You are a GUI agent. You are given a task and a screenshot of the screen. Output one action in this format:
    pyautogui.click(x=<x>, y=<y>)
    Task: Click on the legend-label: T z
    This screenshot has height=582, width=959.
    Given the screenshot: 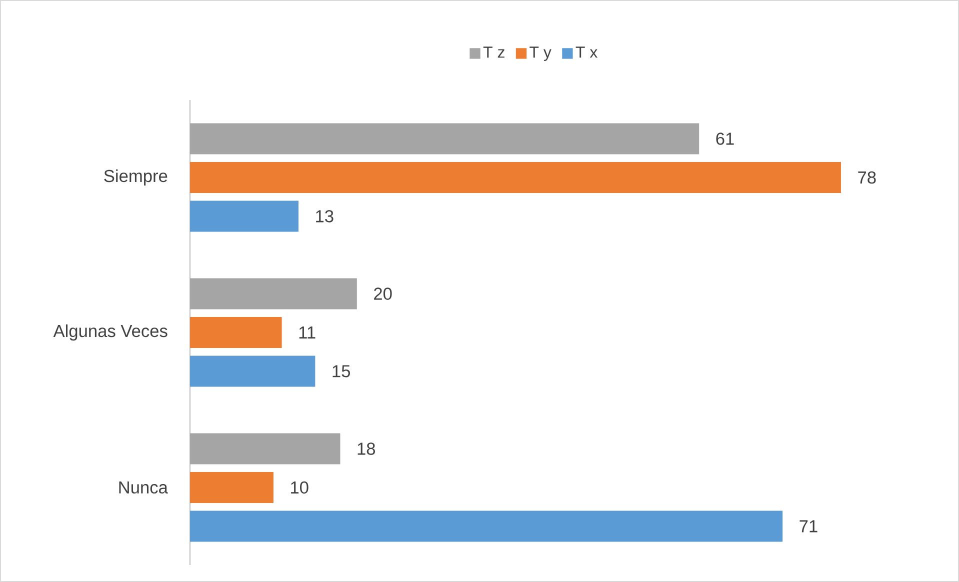 What is the action you would take?
    pyautogui.click(x=493, y=52)
    